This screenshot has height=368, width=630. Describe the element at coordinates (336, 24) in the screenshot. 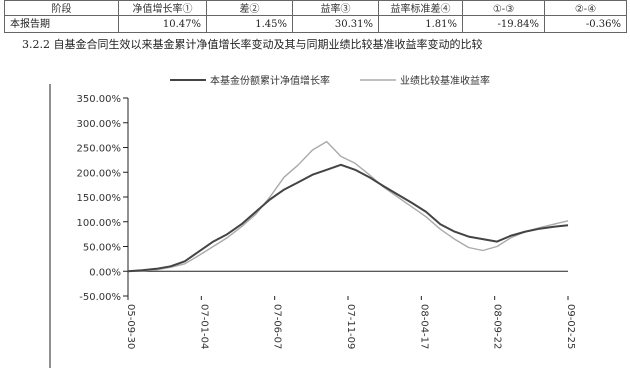

I see `row-benchmark-return: 30.31%` at that location.